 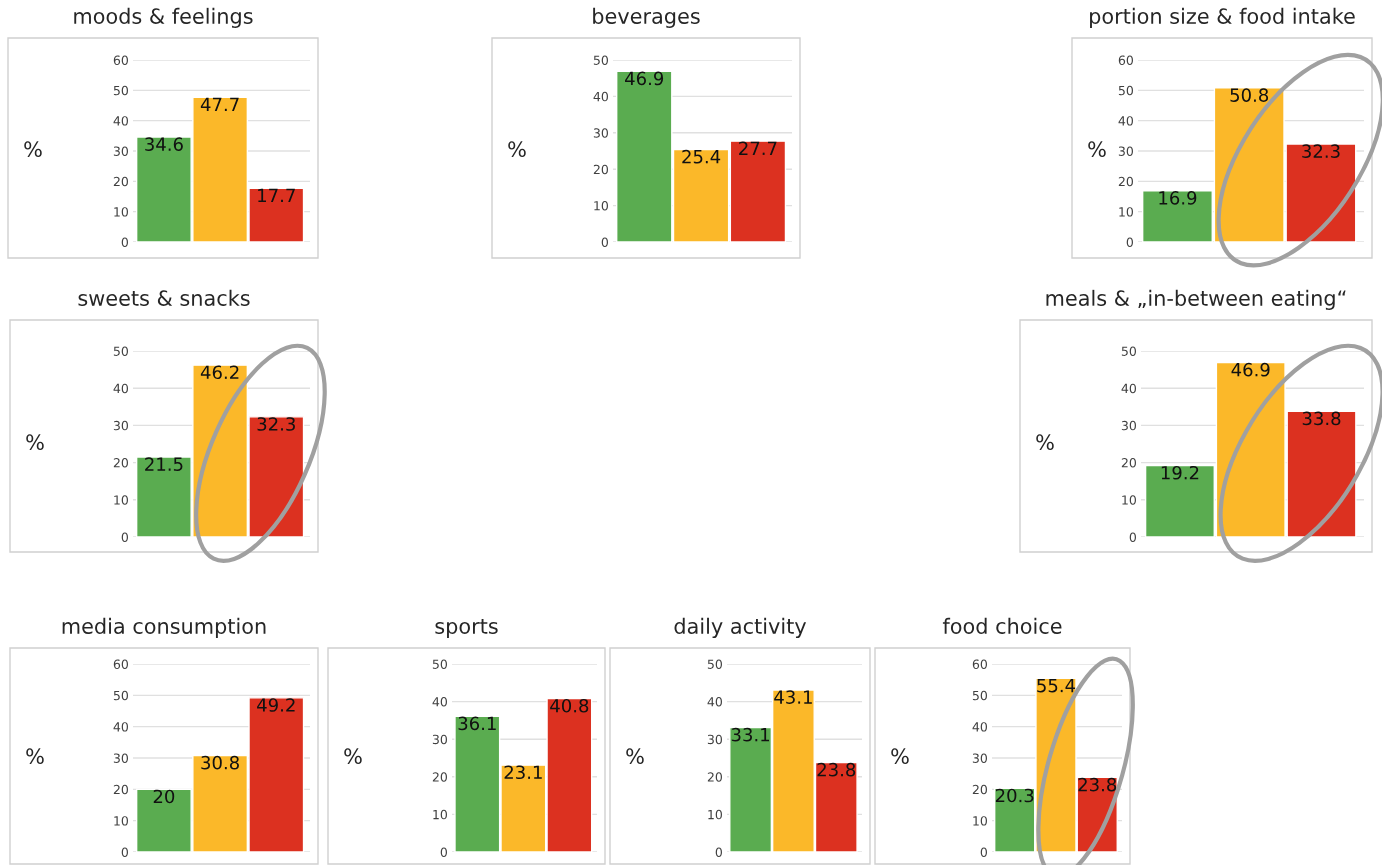 What do you see at coordinates (1180, 472) in the screenshot?
I see `data-label: 19.2` at bounding box center [1180, 472].